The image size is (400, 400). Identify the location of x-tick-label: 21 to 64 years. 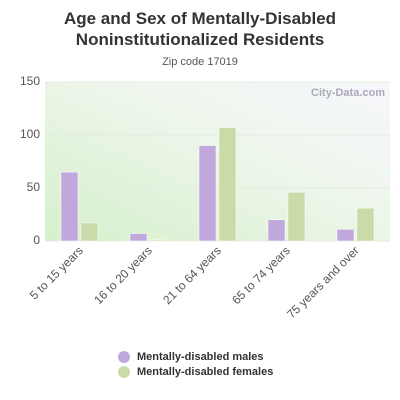
(192, 275).